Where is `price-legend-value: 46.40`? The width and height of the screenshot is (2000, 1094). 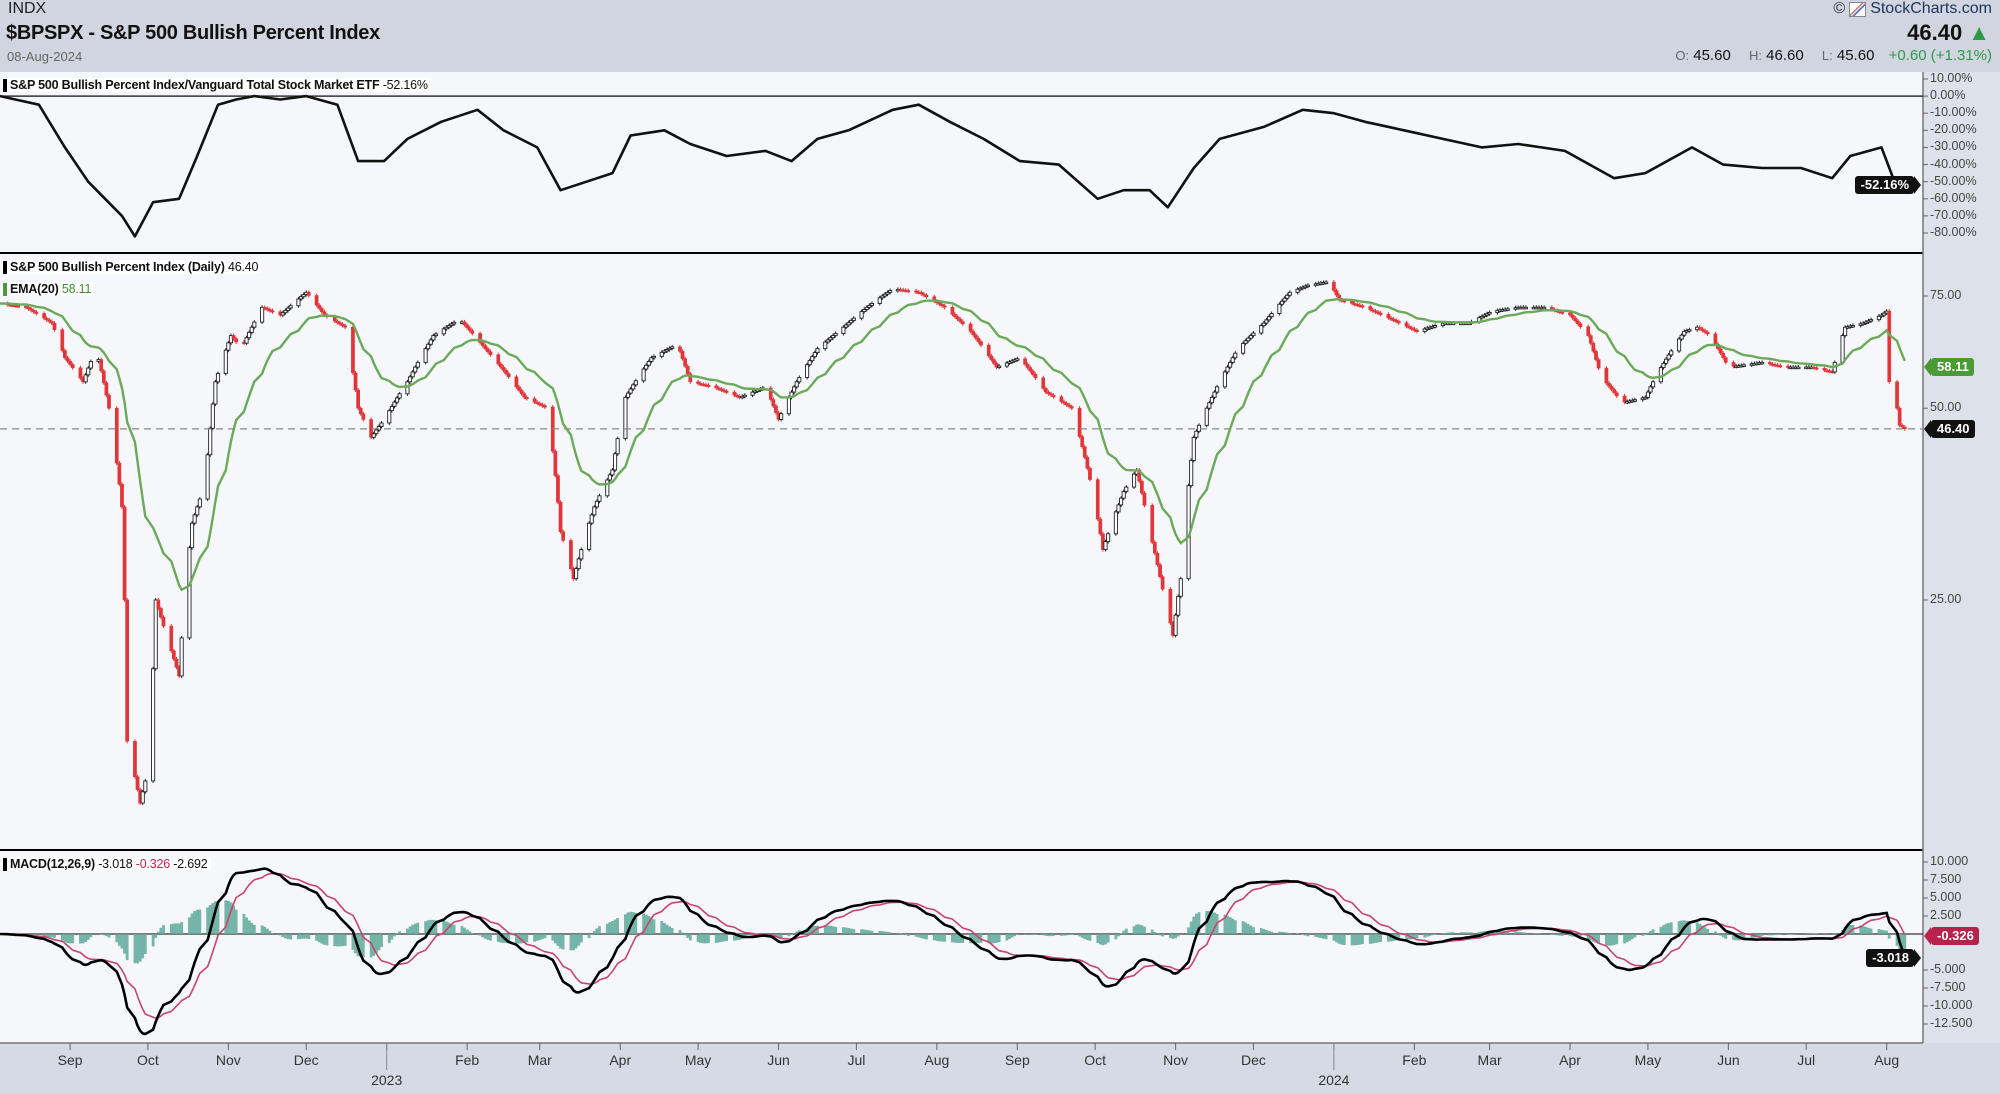 price-legend-value: 46.40 is located at coordinates (243, 267).